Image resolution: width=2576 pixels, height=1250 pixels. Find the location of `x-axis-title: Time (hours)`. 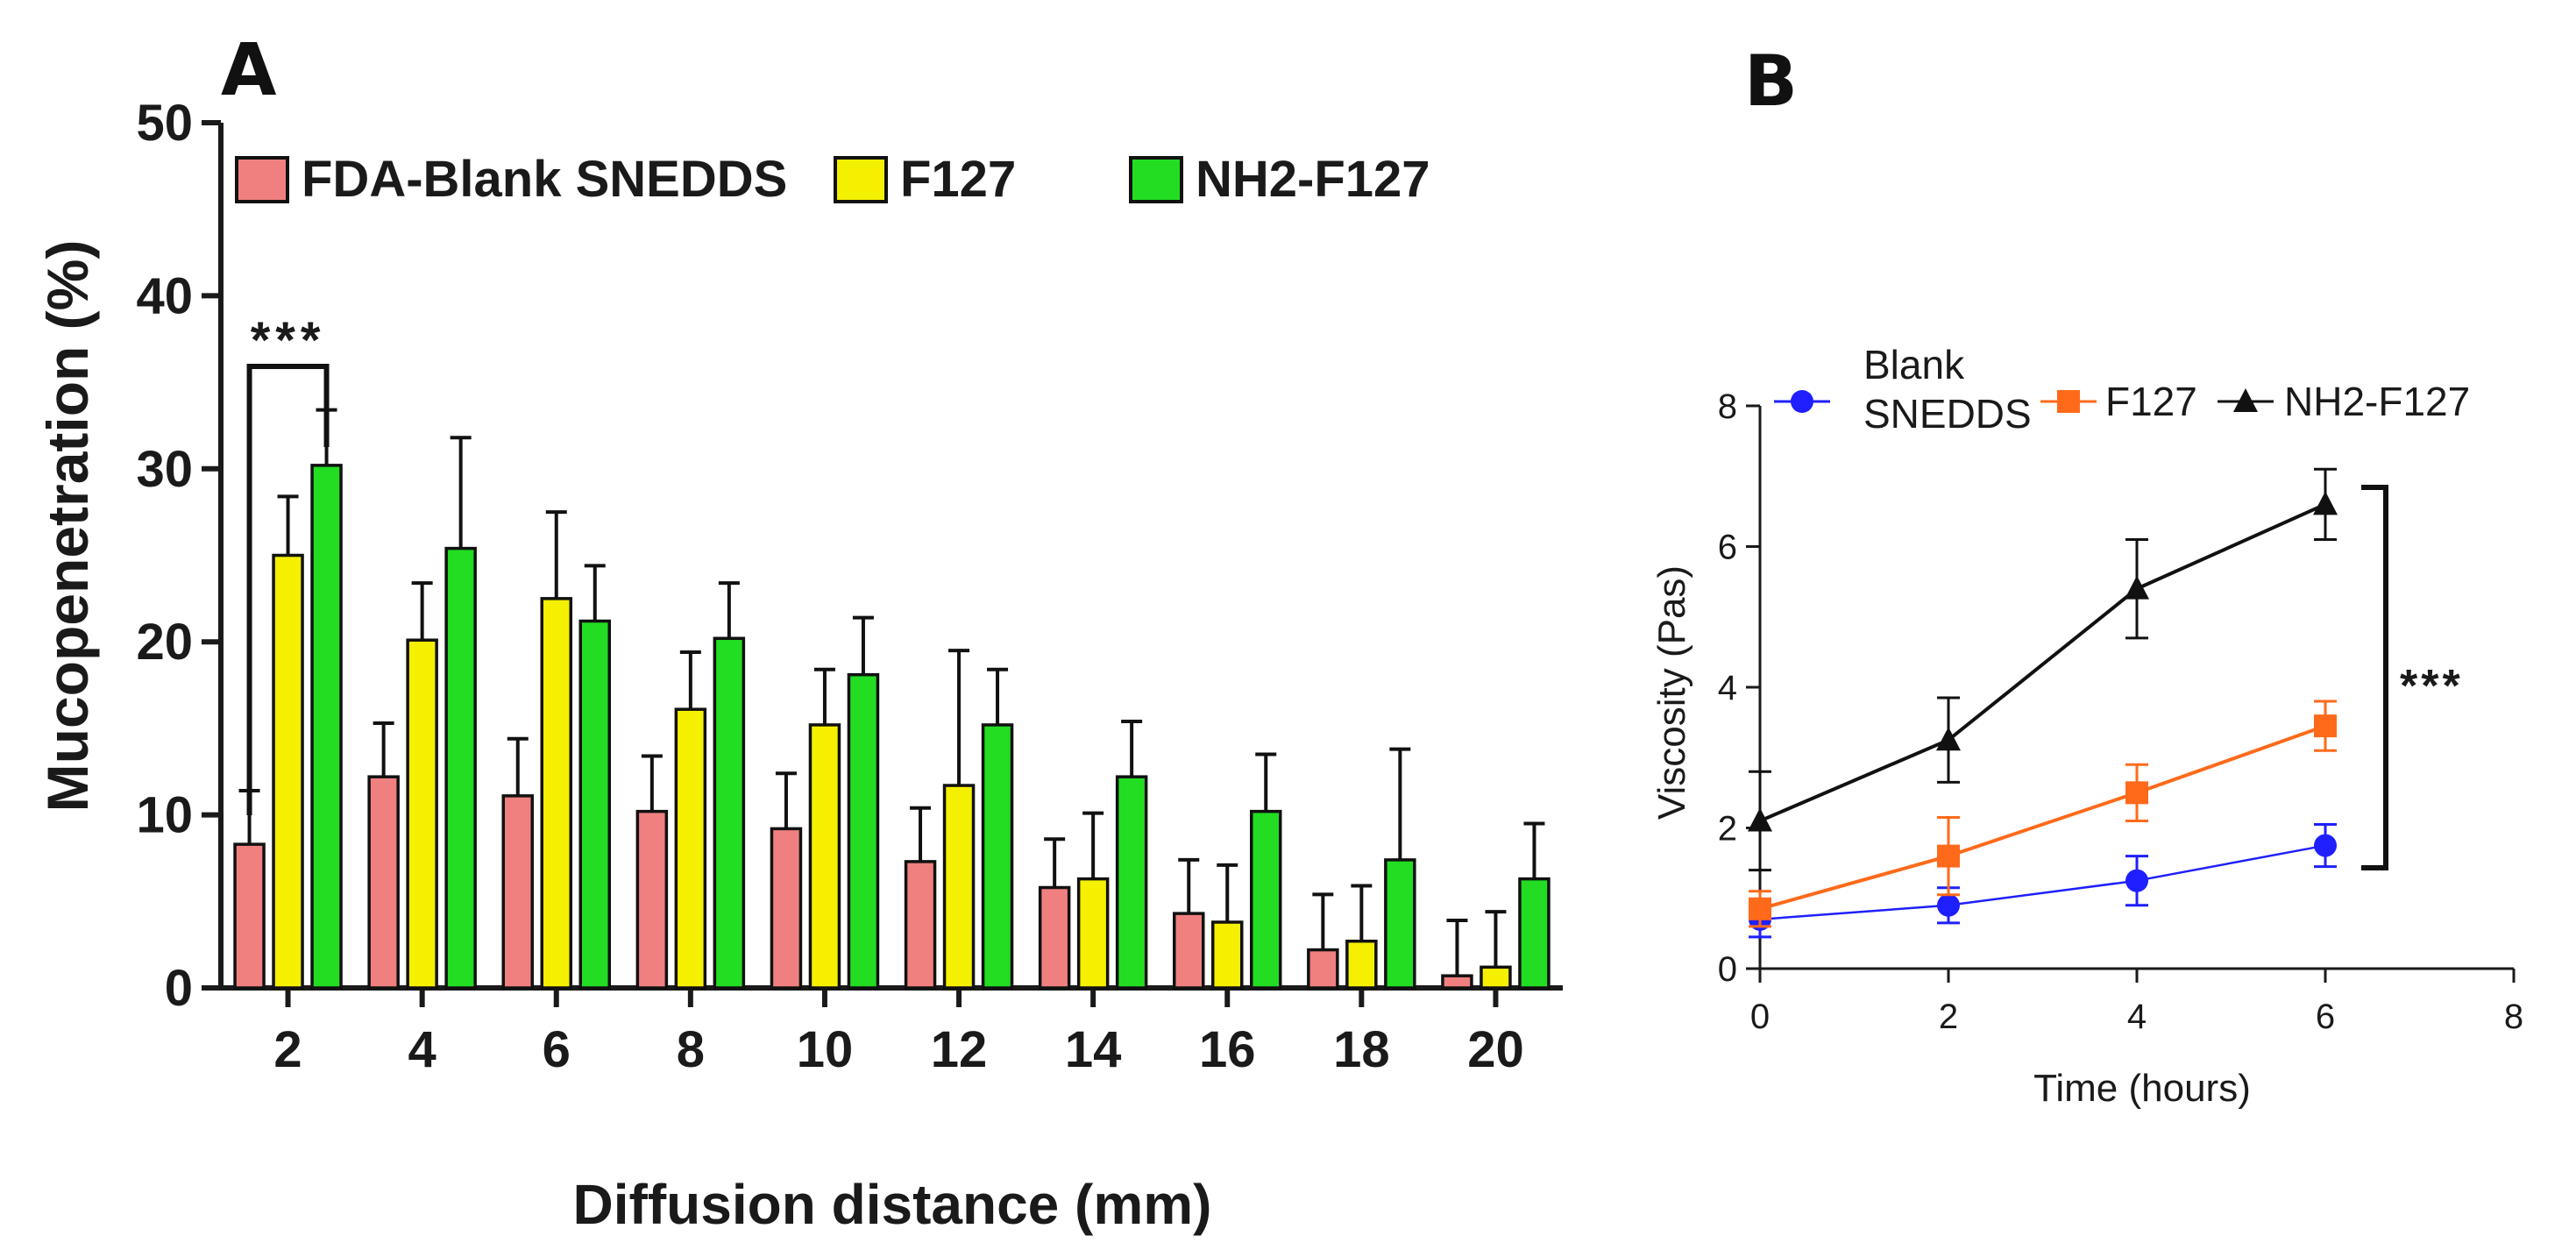

x-axis-title: Time (hours) is located at coordinates (2142, 1088).